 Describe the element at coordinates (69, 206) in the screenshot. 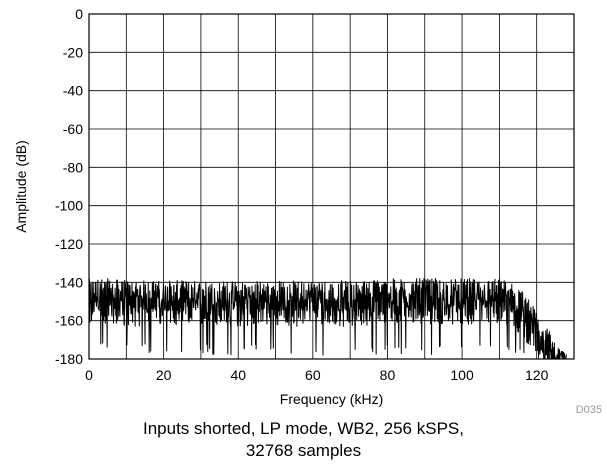

I see `y-tick-label: -100` at that location.